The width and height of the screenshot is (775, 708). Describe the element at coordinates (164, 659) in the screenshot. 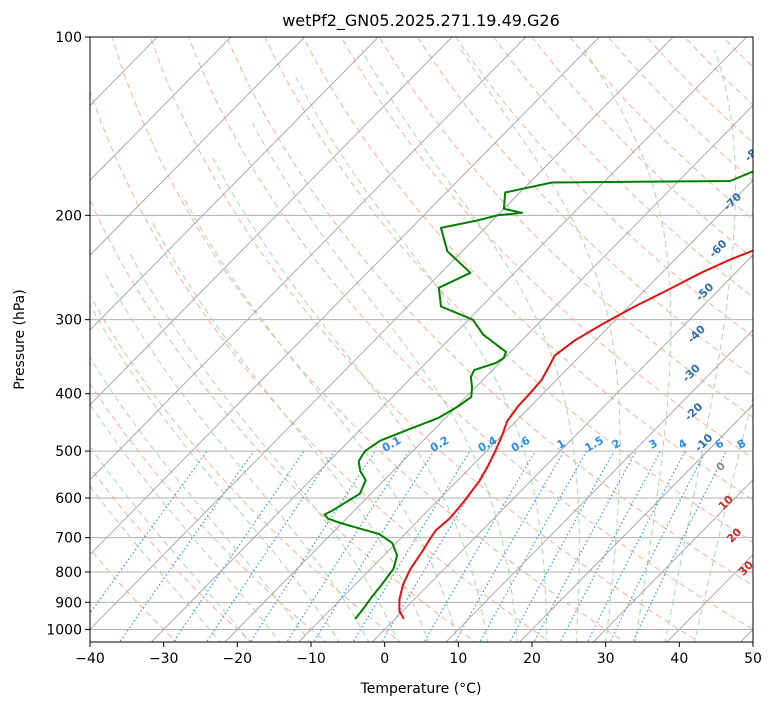

I see `x-tick-label: −30` at that location.